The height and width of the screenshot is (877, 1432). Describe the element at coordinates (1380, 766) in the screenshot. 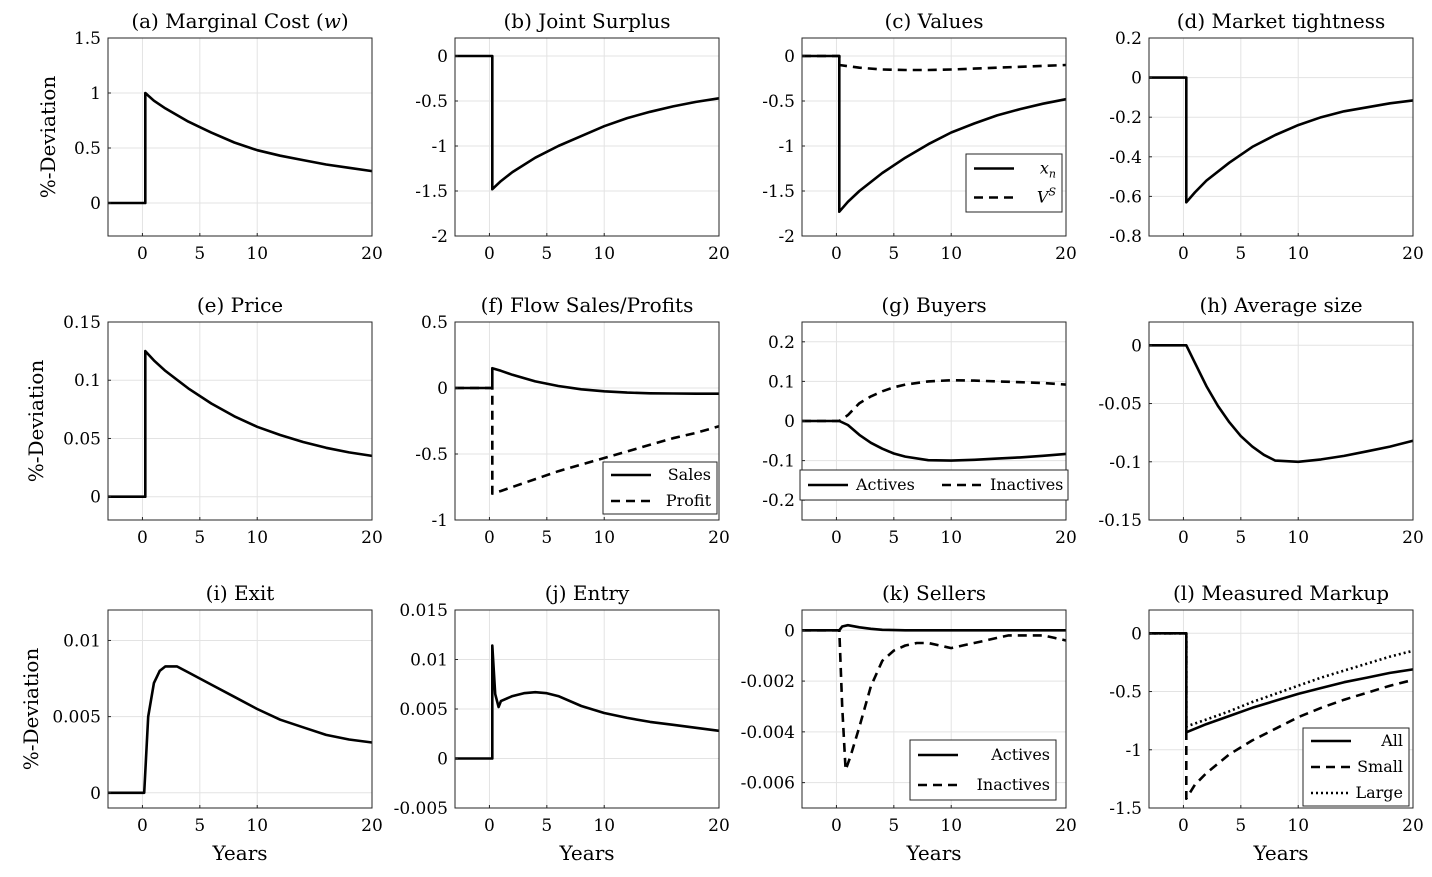

I see `legend-label: Small` at that location.